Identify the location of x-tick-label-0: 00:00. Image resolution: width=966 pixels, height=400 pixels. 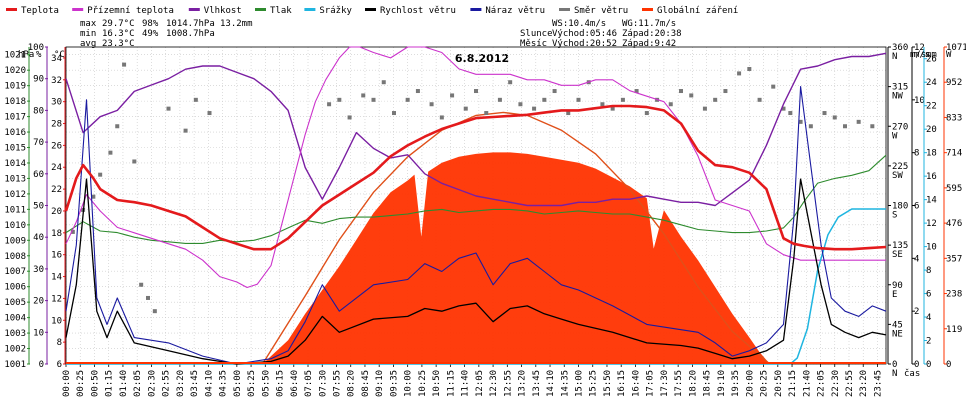
(67, 383).